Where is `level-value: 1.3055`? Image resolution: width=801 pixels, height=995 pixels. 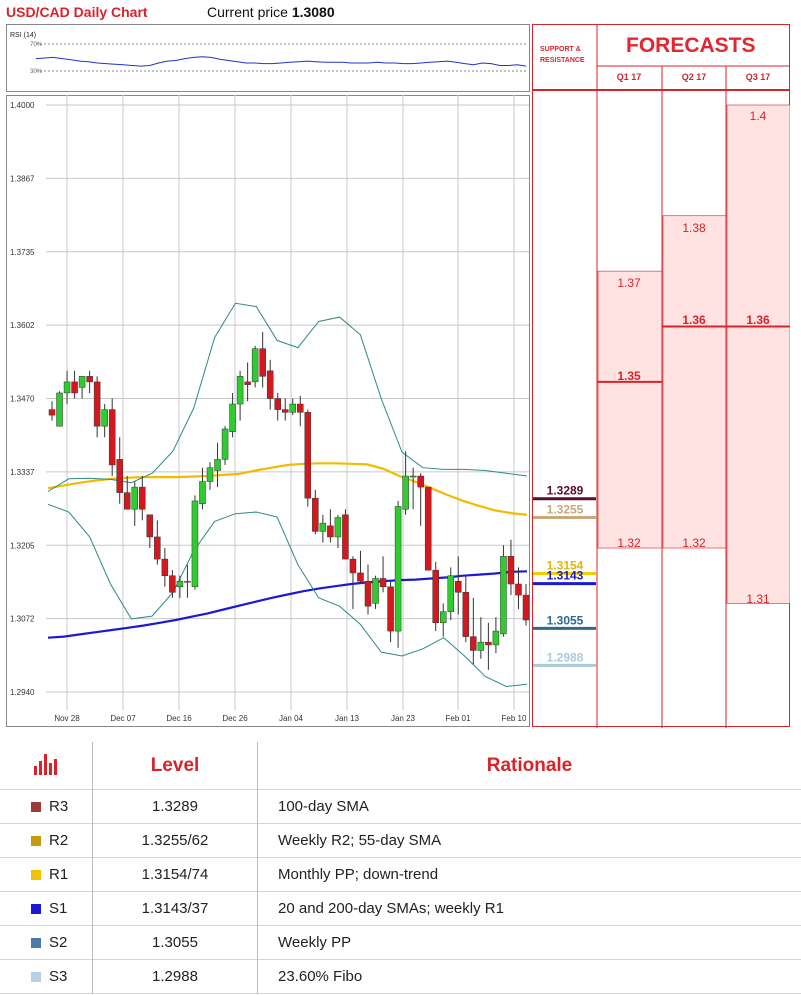
level-value: 1.3055 is located at coordinates (175, 942).